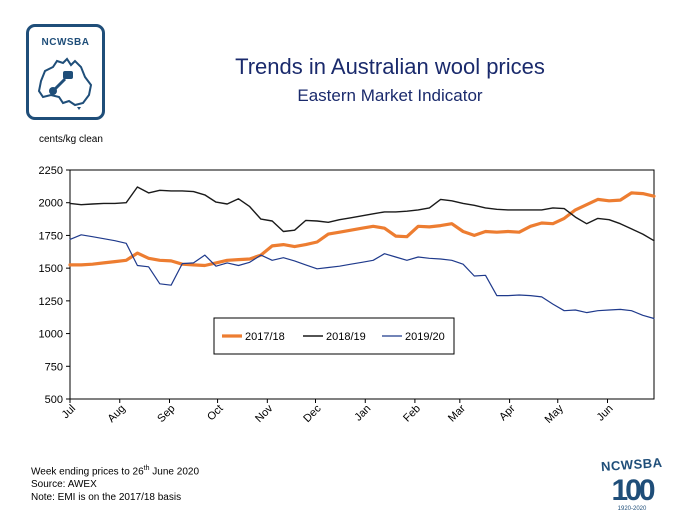 The width and height of the screenshot is (685, 525). I want to click on x-tick-label: Apr, so click(507, 412).